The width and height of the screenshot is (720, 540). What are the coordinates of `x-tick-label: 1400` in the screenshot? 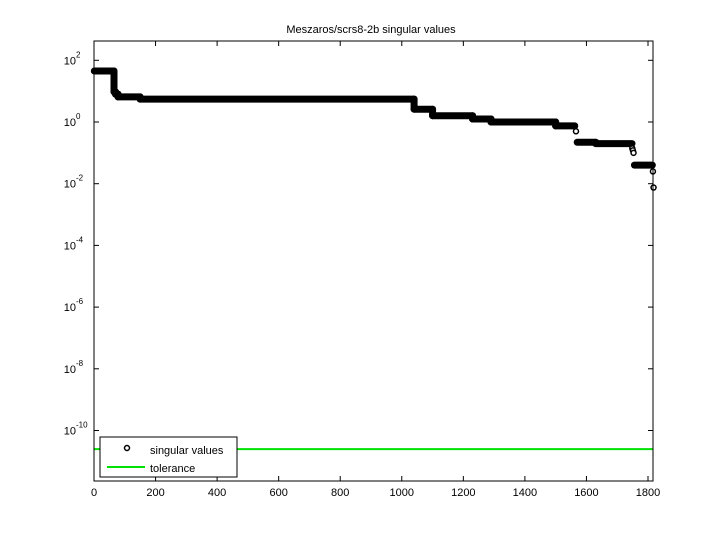 It's located at (525, 493).